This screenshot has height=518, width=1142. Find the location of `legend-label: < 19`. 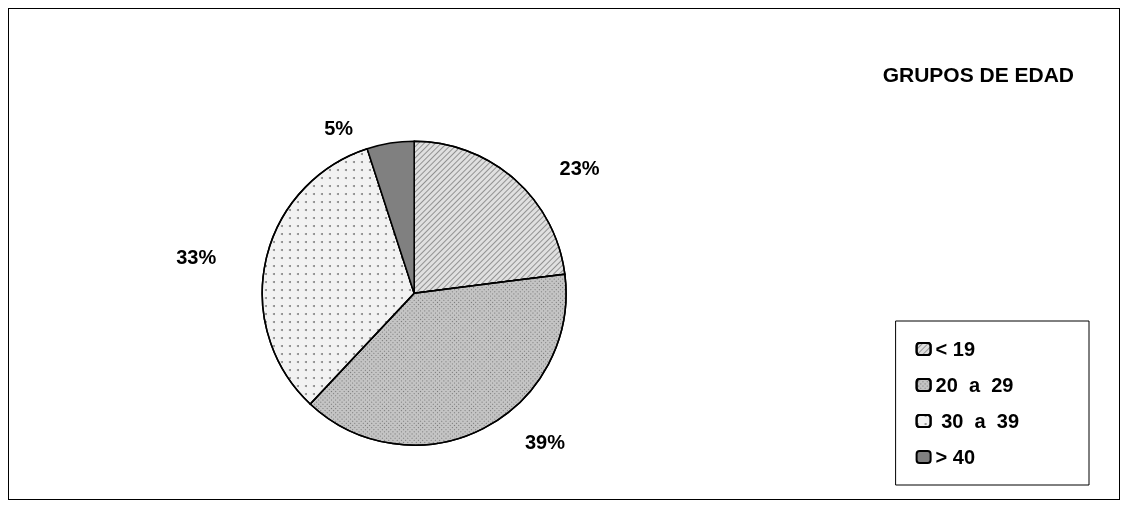

legend-label: < 19 is located at coordinates (955, 349).